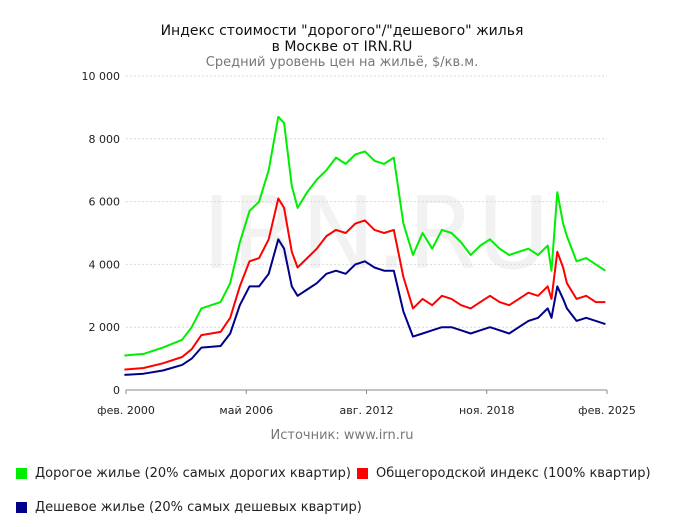 This screenshot has height=527, width=684. I want to click on x-tick-label: фев. 2000, so click(126, 410).